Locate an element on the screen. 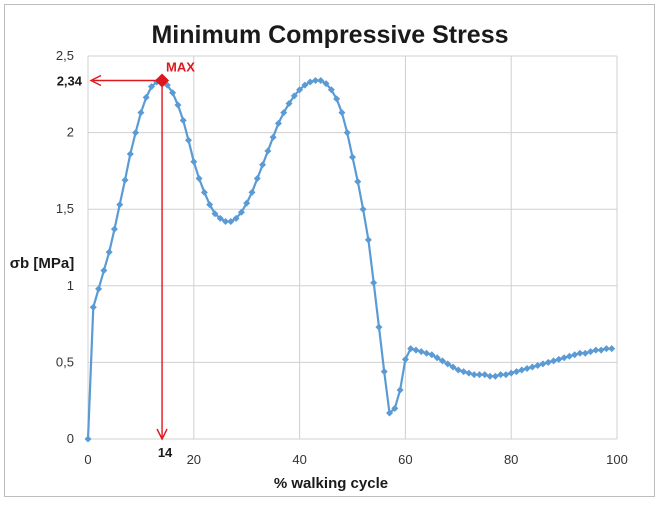 The height and width of the screenshot is (505, 661). x-tick-label: 100 is located at coordinates (617, 459).